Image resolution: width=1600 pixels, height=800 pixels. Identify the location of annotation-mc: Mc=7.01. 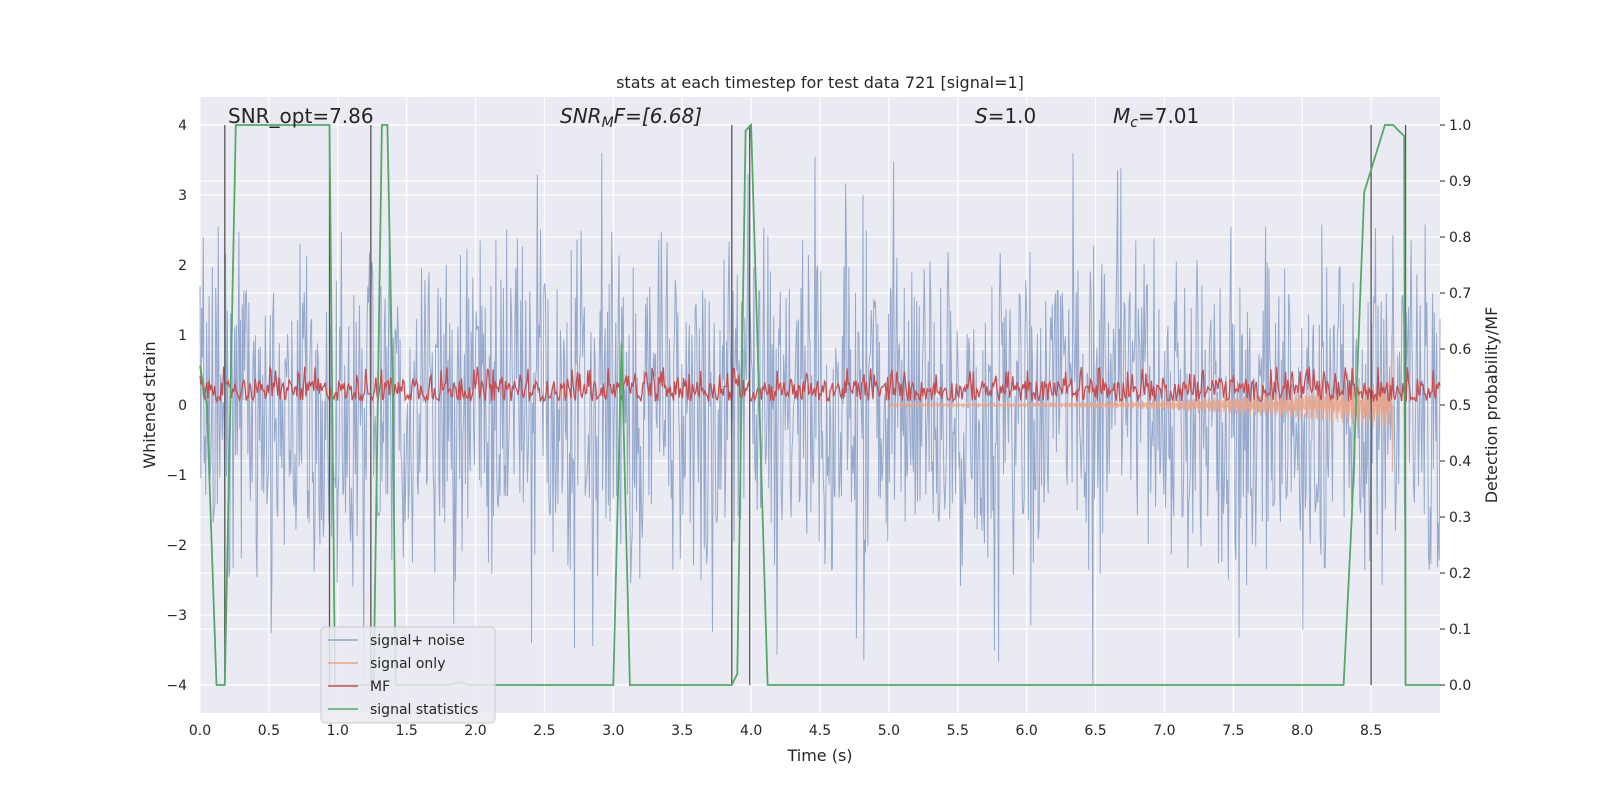
(1156, 117).